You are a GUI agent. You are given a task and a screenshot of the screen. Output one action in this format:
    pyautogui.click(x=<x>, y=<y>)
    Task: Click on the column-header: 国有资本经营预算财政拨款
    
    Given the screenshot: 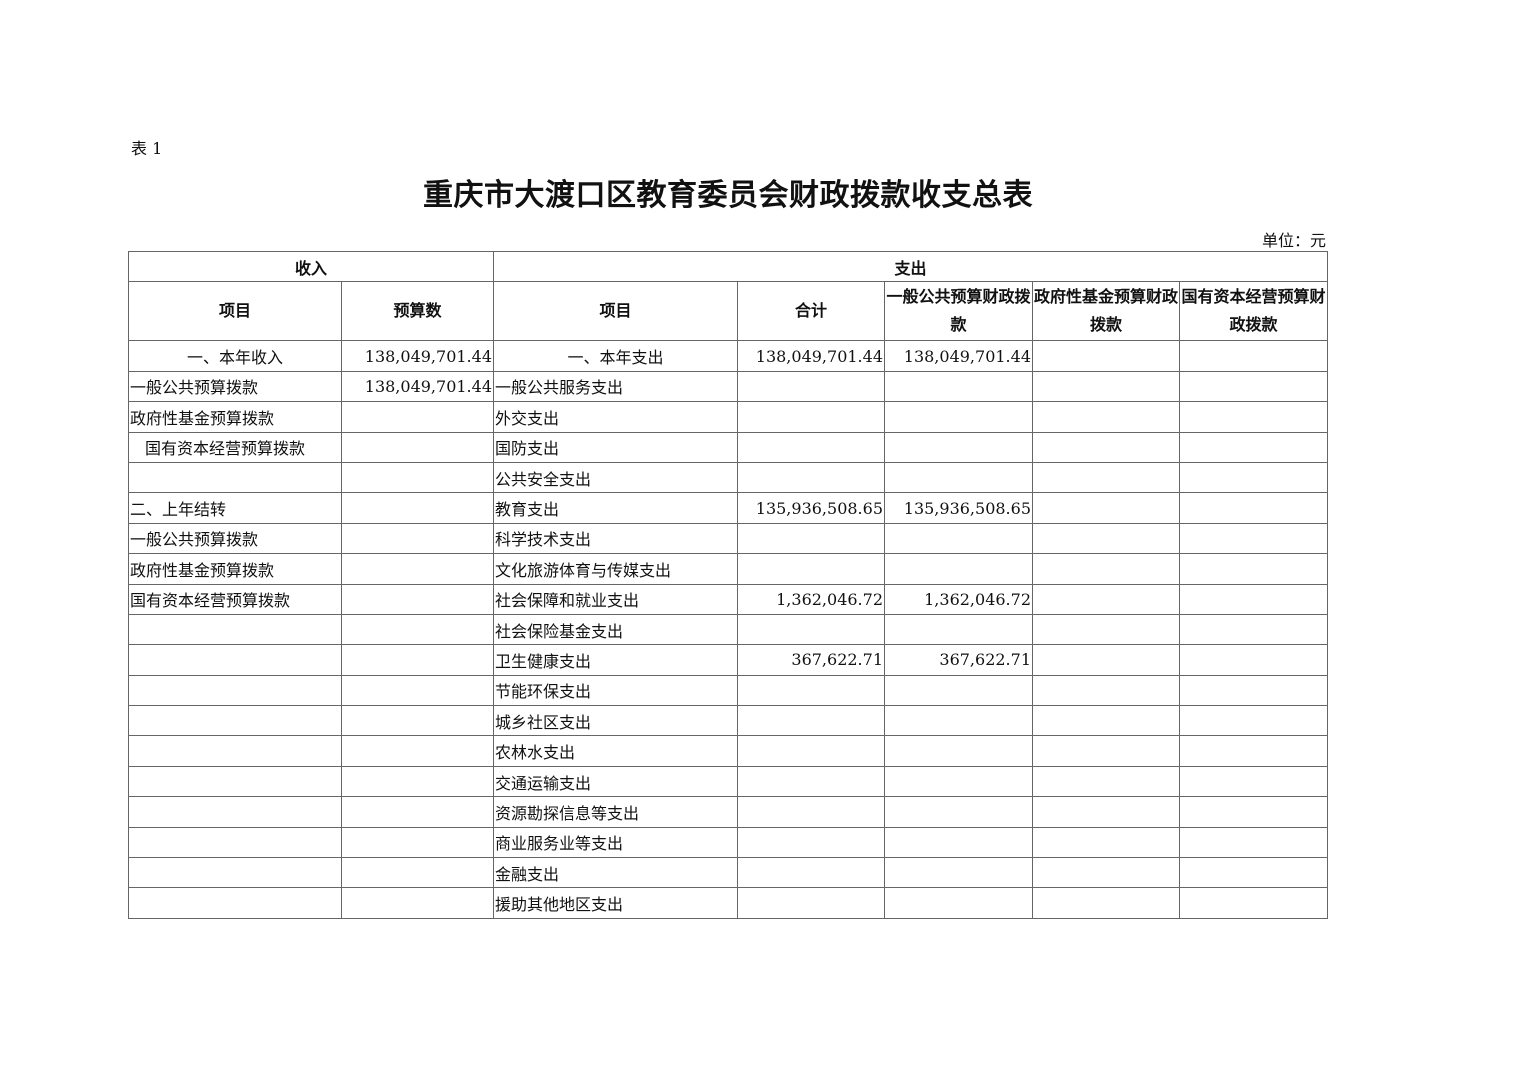 What is the action you would take?
    pyautogui.click(x=1253, y=311)
    